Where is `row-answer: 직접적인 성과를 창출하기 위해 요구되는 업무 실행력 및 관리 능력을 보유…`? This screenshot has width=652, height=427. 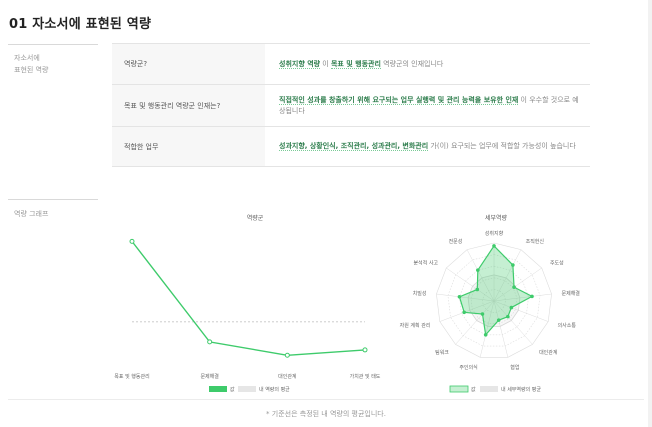 row-answer: 직접적인 성과를 창출하기 위해 요구되는 업무 실행력 및 관리 능력을 보유… is located at coordinates (427, 105).